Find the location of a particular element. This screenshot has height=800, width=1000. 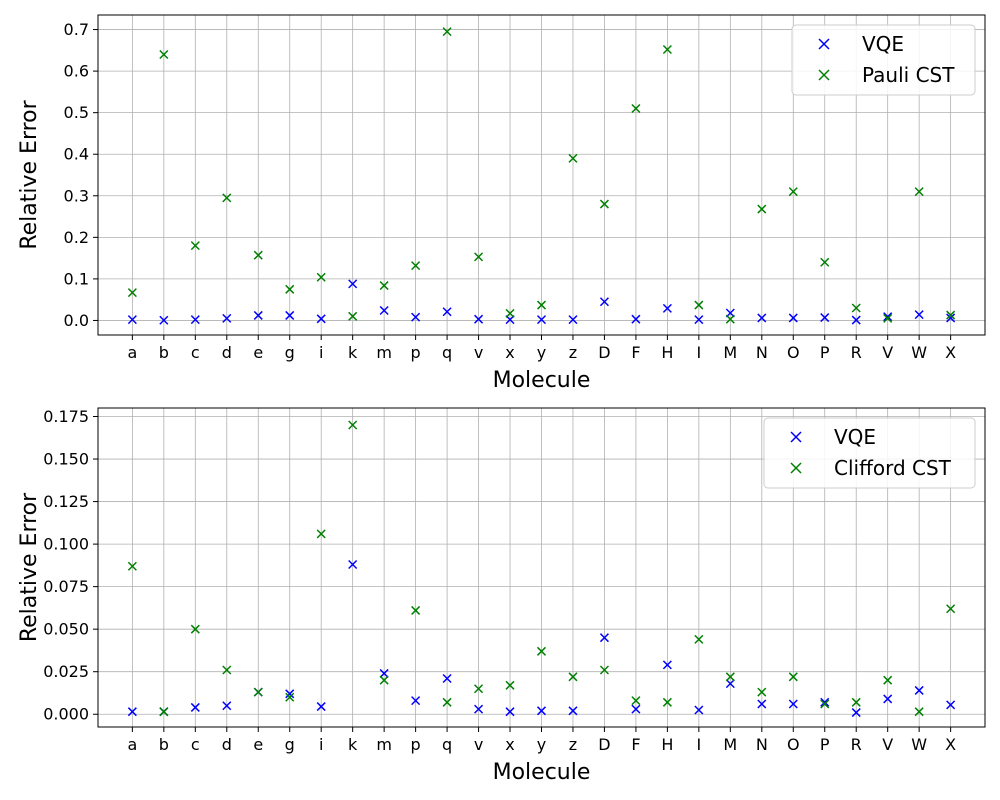

legend-label: VQE is located at coordinates (855, 437).